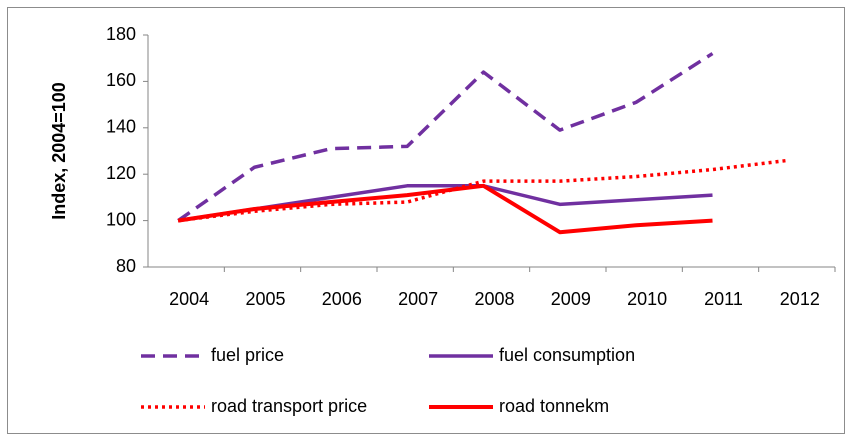  What do you see at coordinates (342, 299) in the screenshot?
I see `x-tick-label: 2006` at bounding box center [342, 299].